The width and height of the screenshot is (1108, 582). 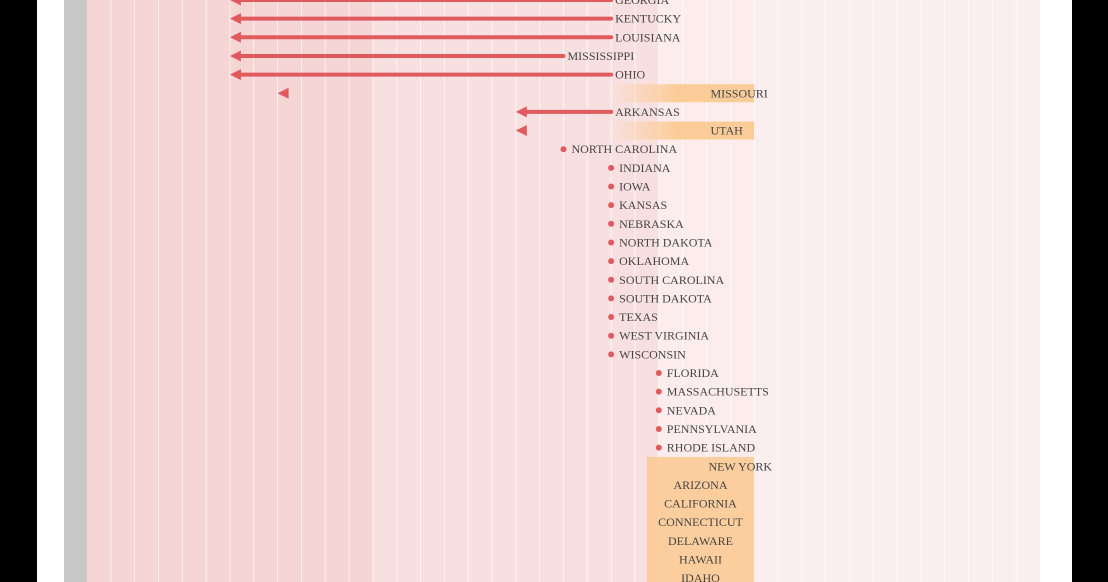 What do you see at coordinates (666, 242) in the screenshot?
I see `state-label: NORTH DAKOTA` at bounding box center [666, 242].